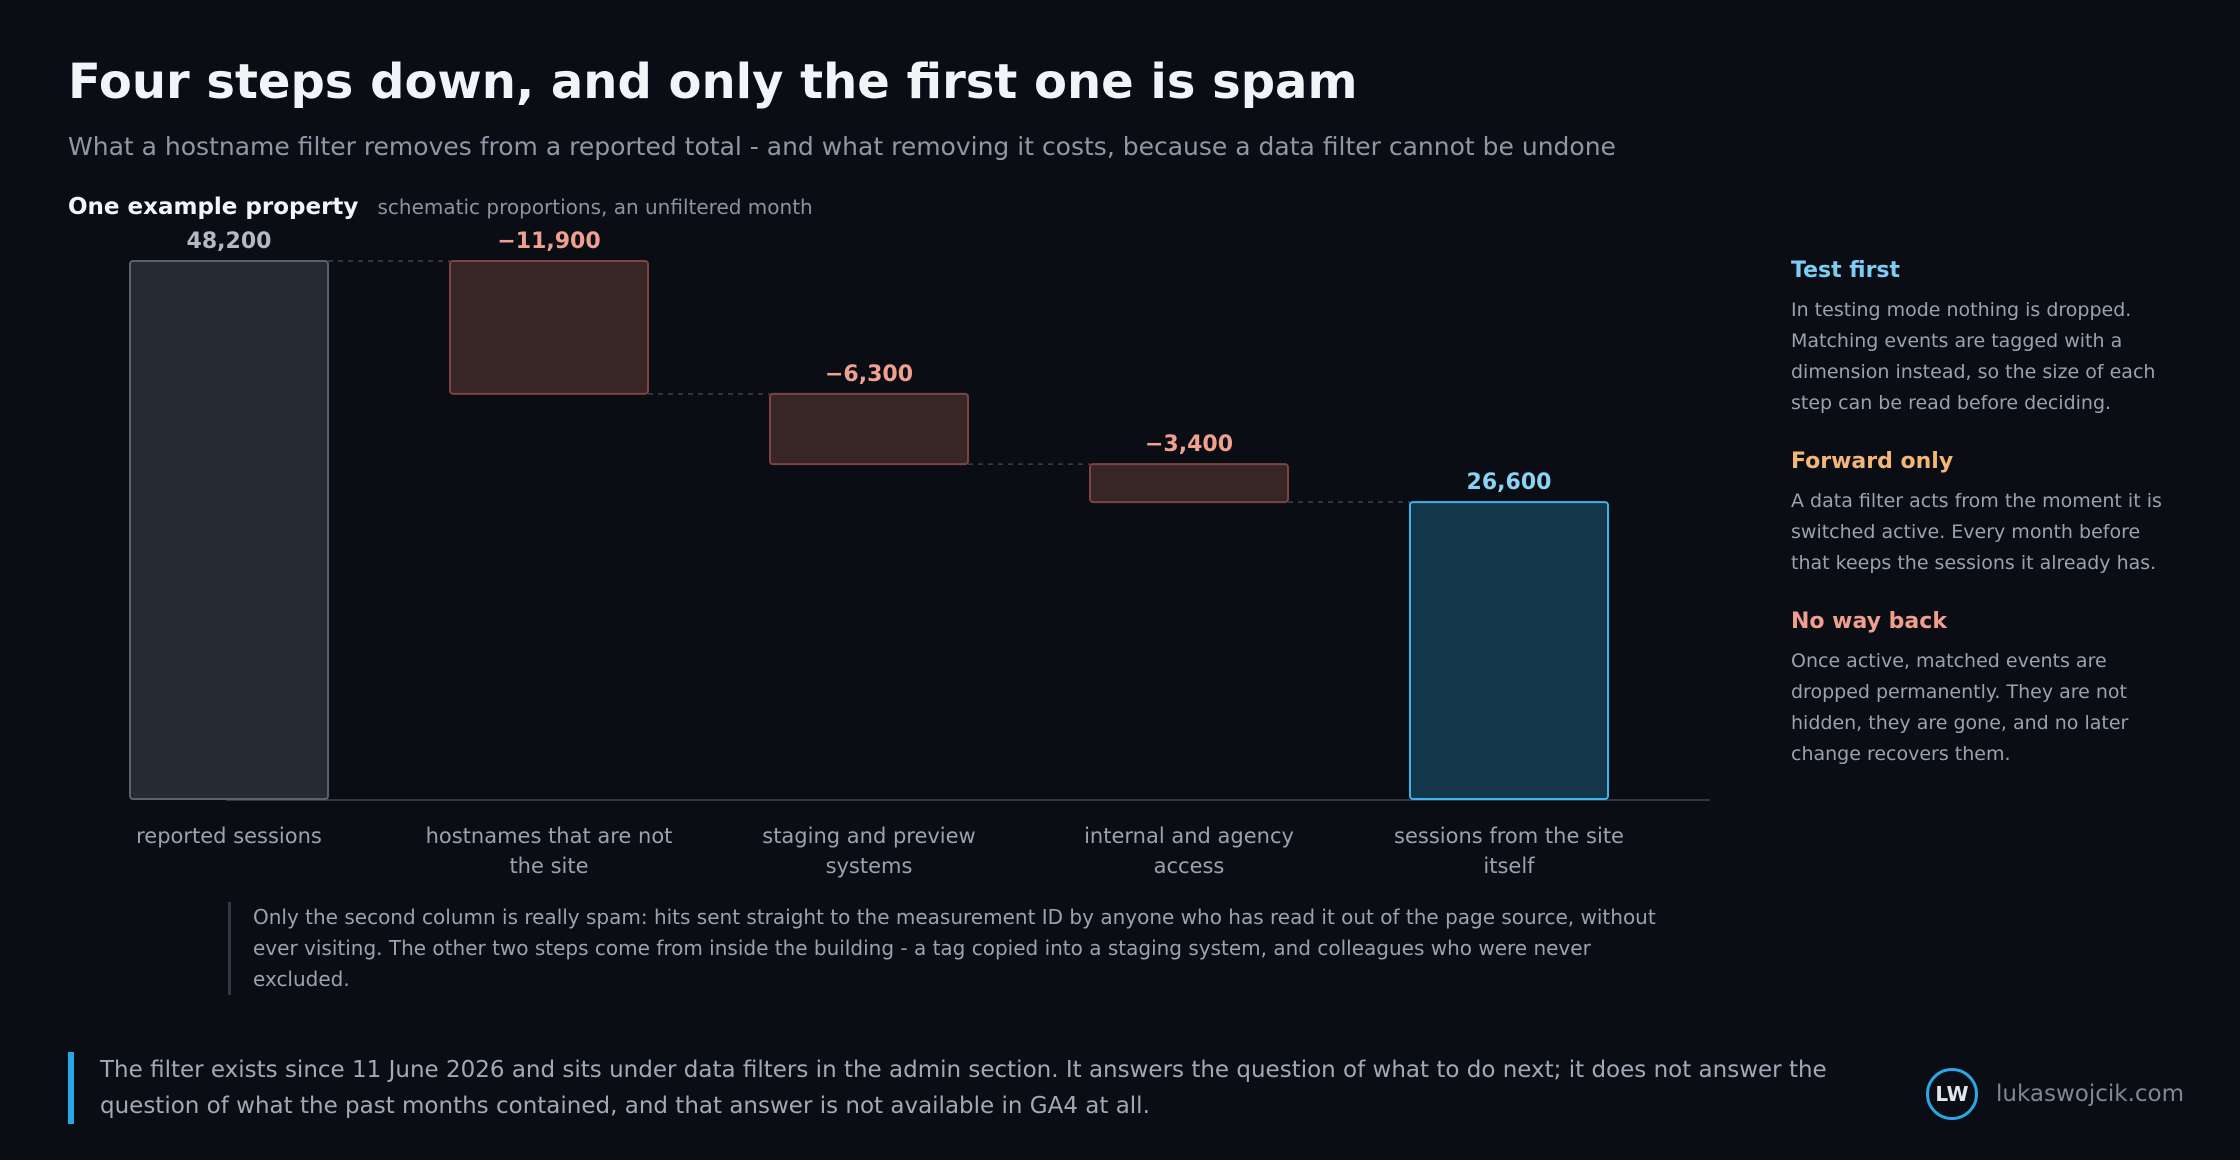  Describe the element at coordinates (2090, 1094) in the screenshot. I see `brand-link: lukaswojcik.com` at that location.